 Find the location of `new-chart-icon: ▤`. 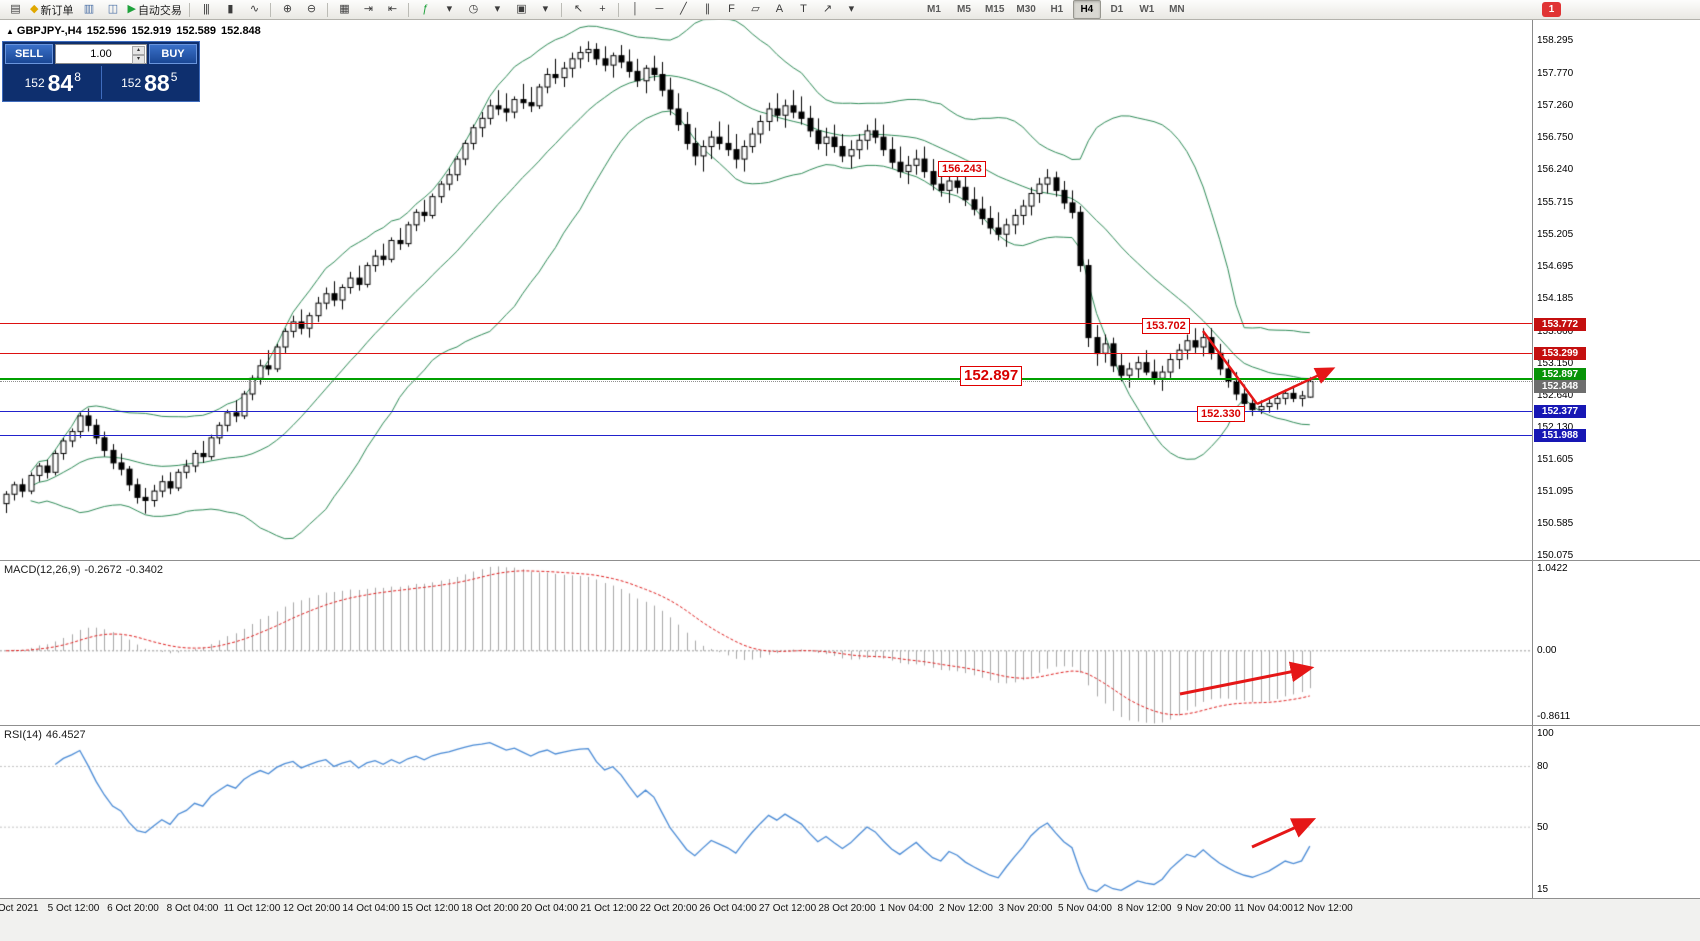

new-chart-icon: ▤ is located at coordinates (15, 9).